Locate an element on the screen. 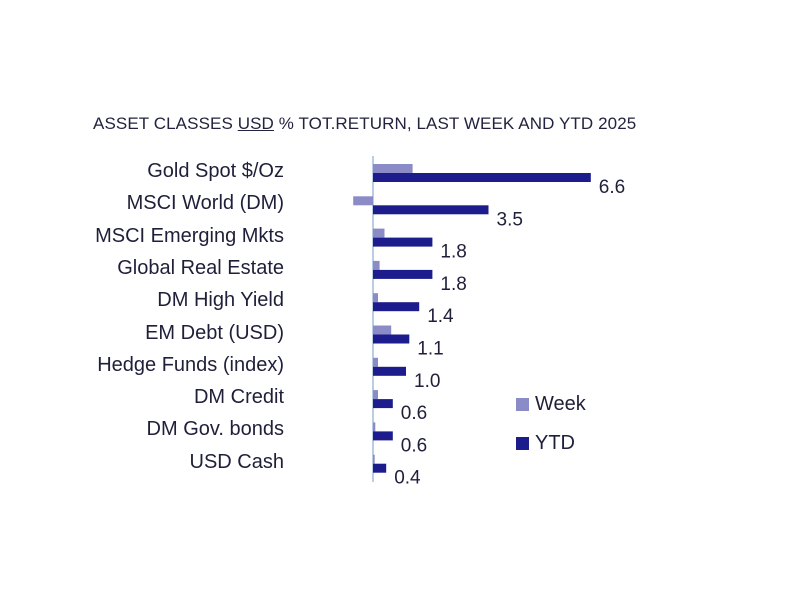 This screenshot has width=800, height=600. category-label: DM Gov. bonds is located at coordinates (215, 429).